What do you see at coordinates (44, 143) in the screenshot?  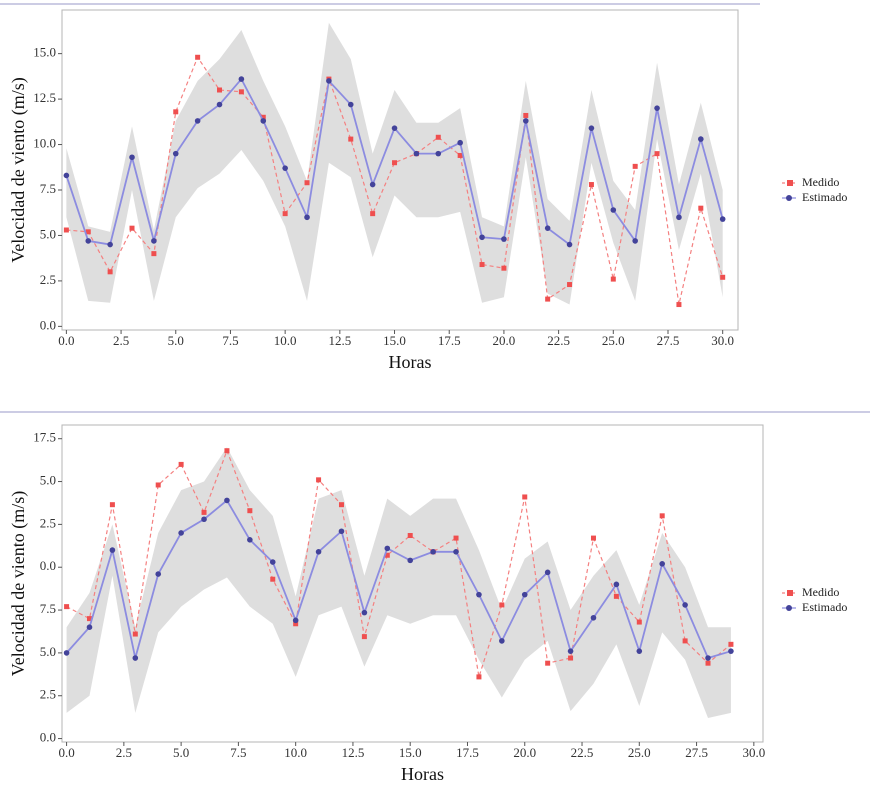 I see `y-tick-label: 10.0` at bounding box center [44, 143].